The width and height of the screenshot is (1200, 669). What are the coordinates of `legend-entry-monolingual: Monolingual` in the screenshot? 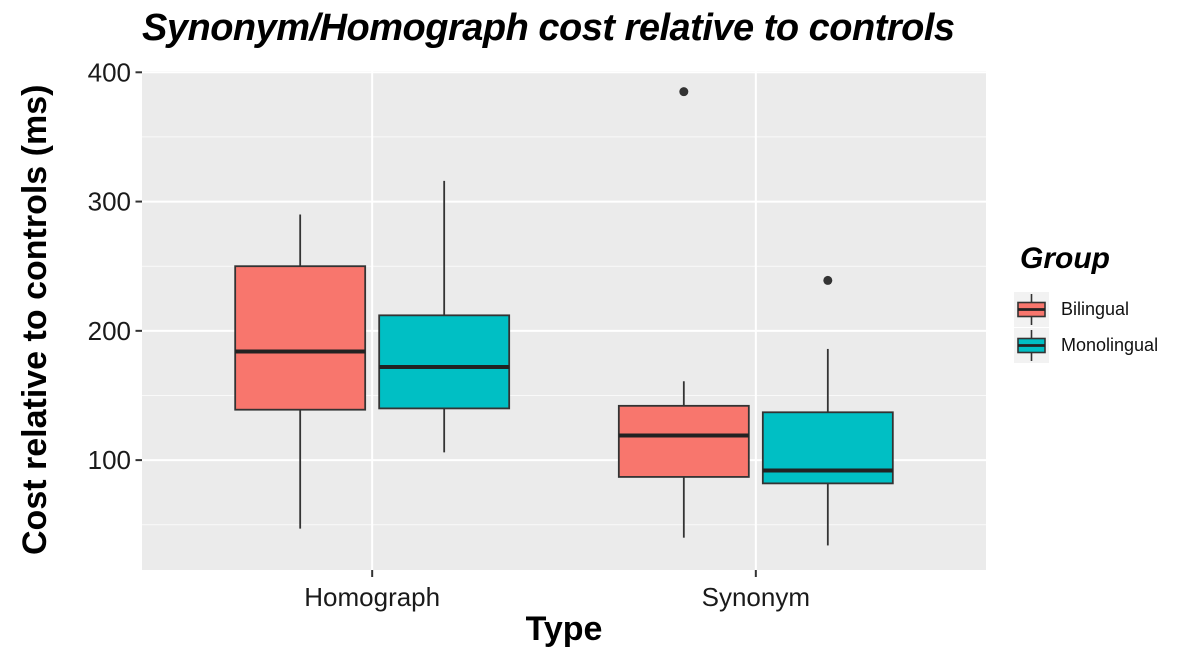 It's located at (1086, 345).